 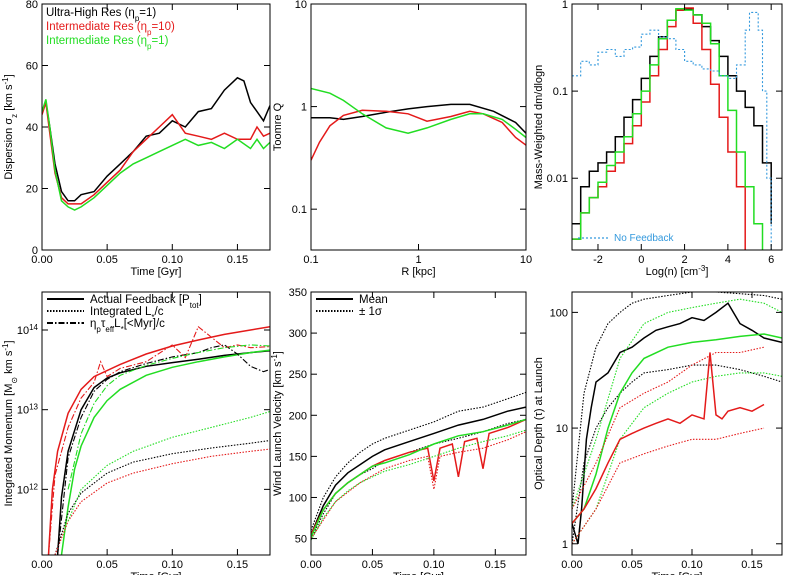 What do you see at coordinates (32, 67) in the screenshot?
I see `y-tick-label: 60` at bounding box center [32, 67].